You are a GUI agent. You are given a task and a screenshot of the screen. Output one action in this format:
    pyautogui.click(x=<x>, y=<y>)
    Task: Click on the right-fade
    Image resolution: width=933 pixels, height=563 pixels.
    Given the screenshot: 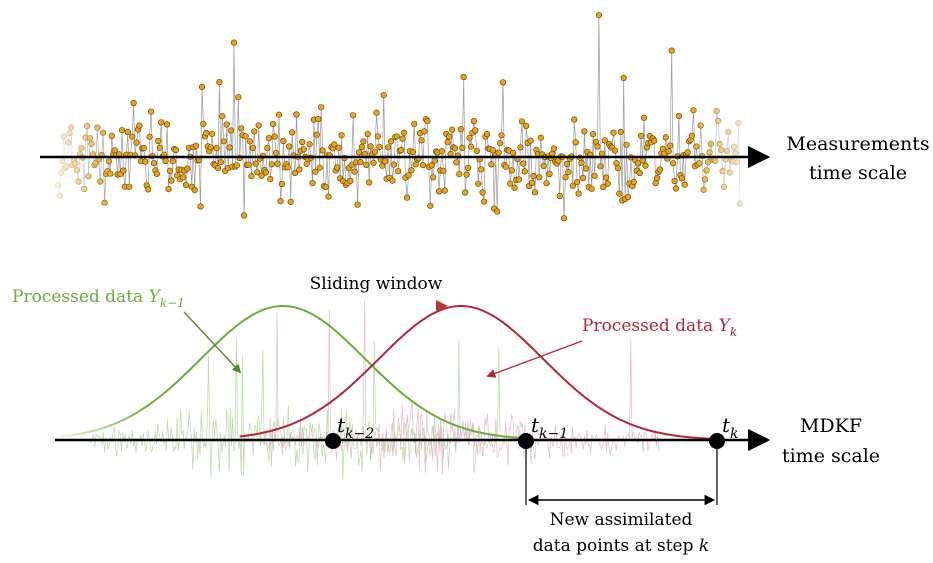 What is the action you would take?
    pyautogui.click(x=720, y=130)
    